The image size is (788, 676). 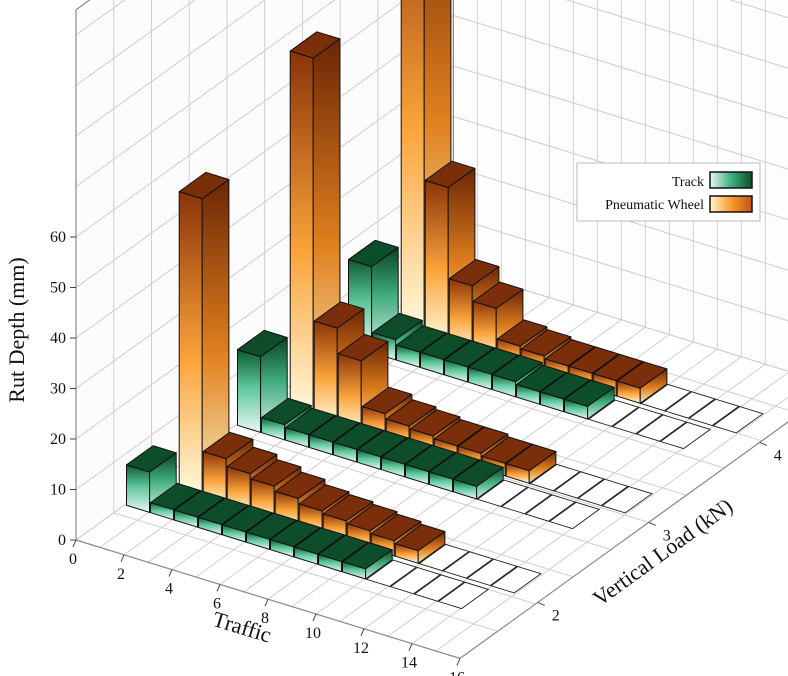 What do you see at coordinates (169, 589) in the screenshot?
I see `x-tick-label: 4` at bounding box center [169, 589].